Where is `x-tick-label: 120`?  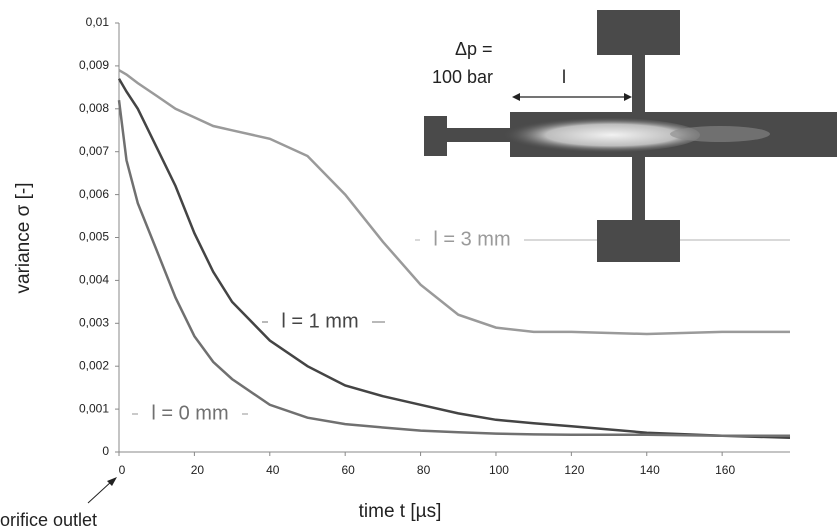 x-tick-label: 120 is located at coordinates (574, 470).